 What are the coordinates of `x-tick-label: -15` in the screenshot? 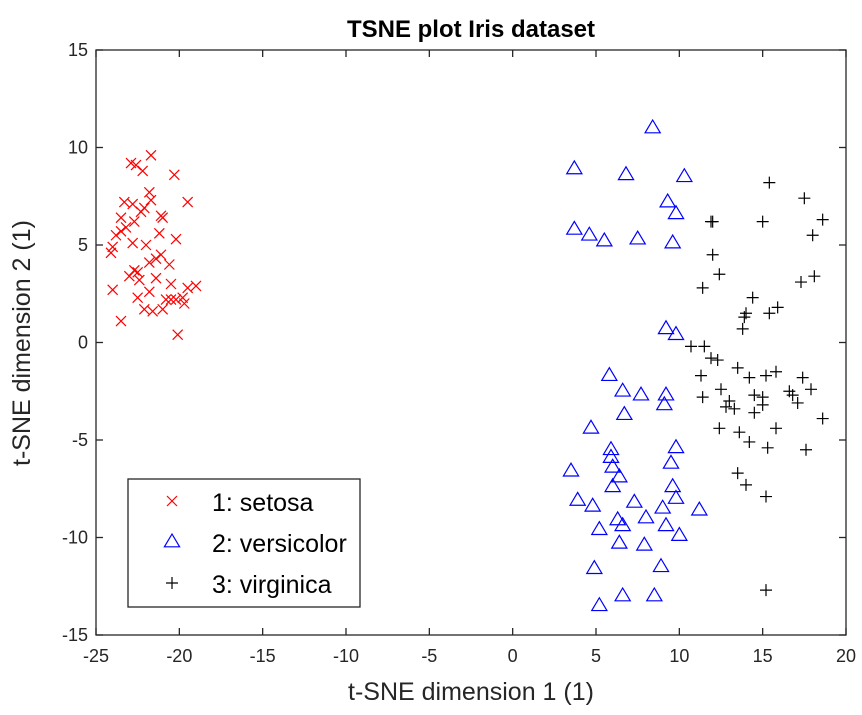 It's located at (263, 656).